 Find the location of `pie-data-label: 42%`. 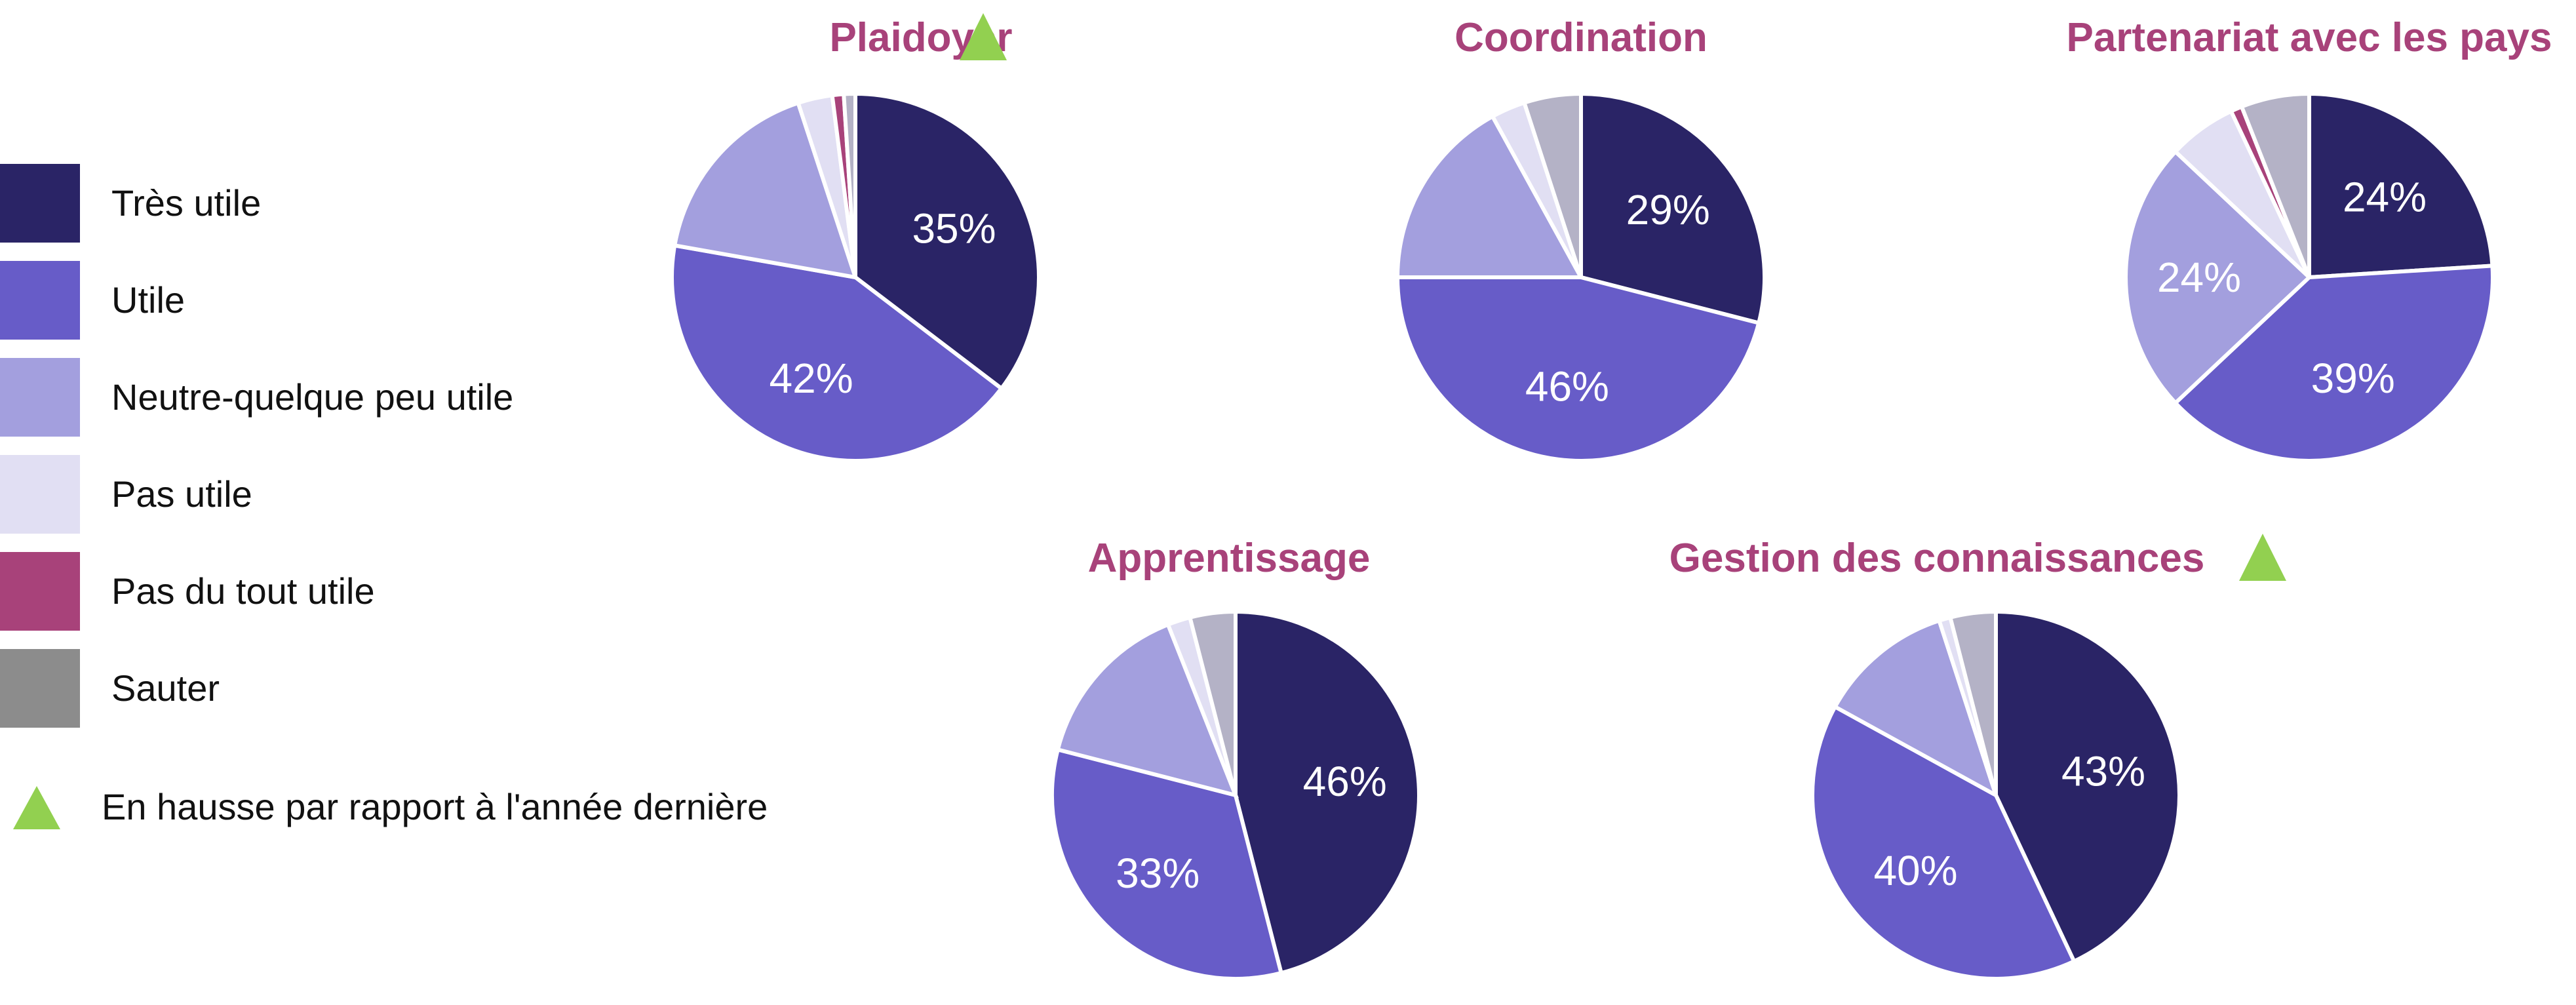

pie-data-label: 42% is located at coordinates (811, 378).